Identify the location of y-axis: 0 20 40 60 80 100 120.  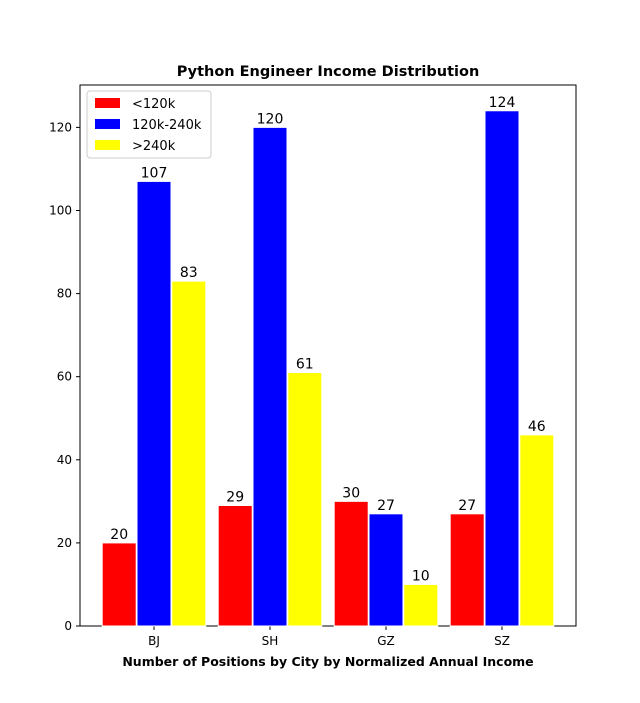
(64, 376).